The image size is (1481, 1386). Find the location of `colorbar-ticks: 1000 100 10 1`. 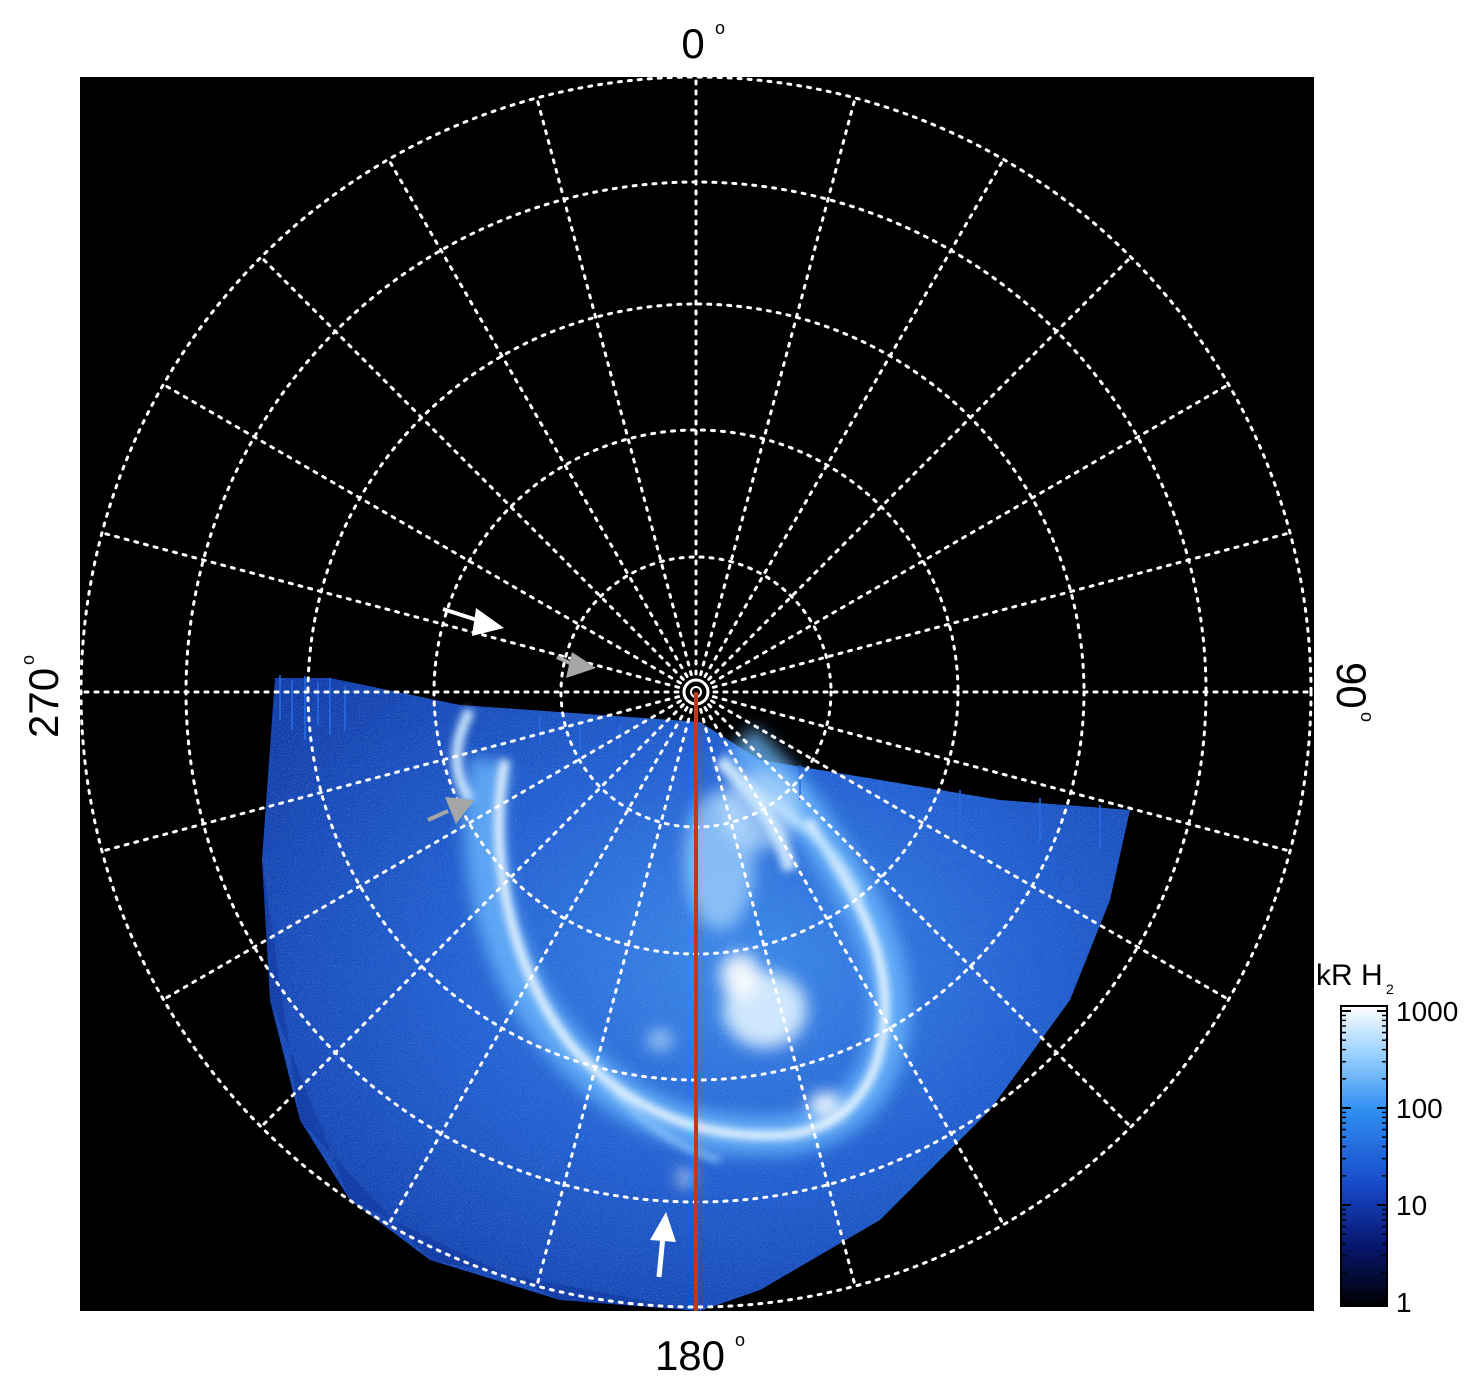

colorbar-ticks: 1000 100 10 1 is located at coordinates (1399, 1157).